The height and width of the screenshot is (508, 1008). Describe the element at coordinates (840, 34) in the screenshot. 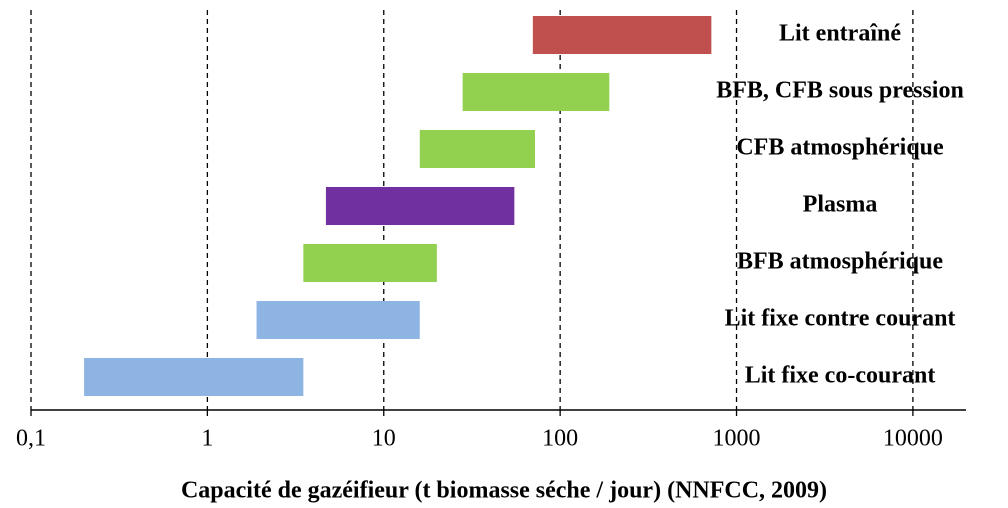

I see `category-label: Lit entraîné` at that location.